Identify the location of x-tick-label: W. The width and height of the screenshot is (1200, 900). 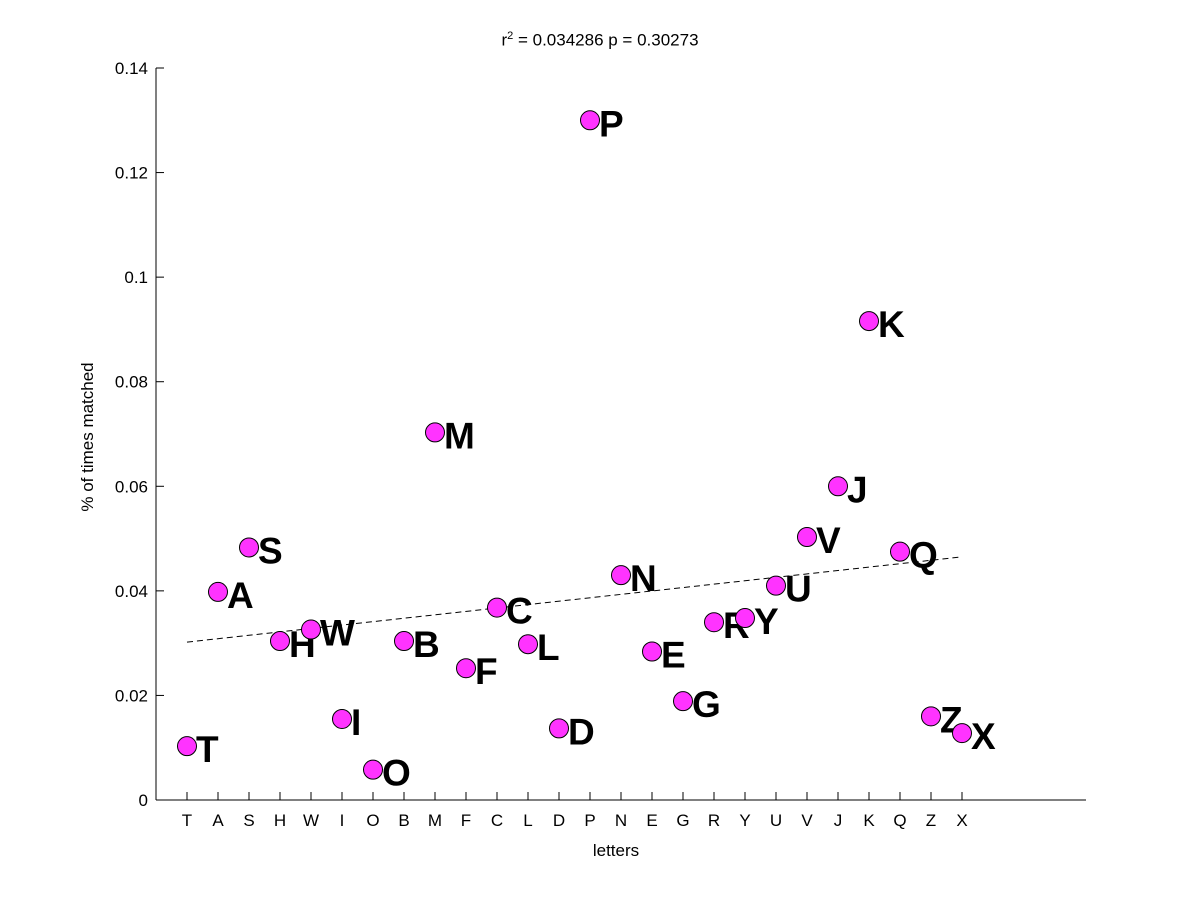
(311, 820).